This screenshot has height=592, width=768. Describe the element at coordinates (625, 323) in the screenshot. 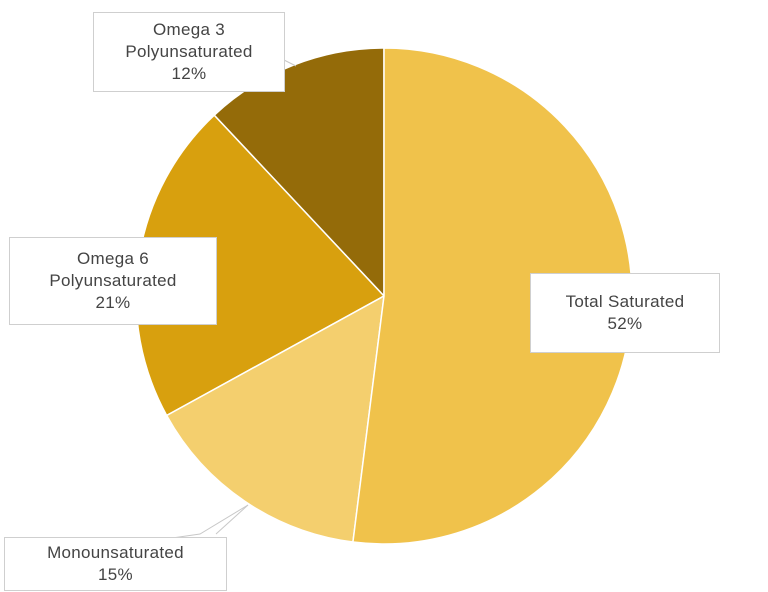

I see `label-value: 52%` at that location.